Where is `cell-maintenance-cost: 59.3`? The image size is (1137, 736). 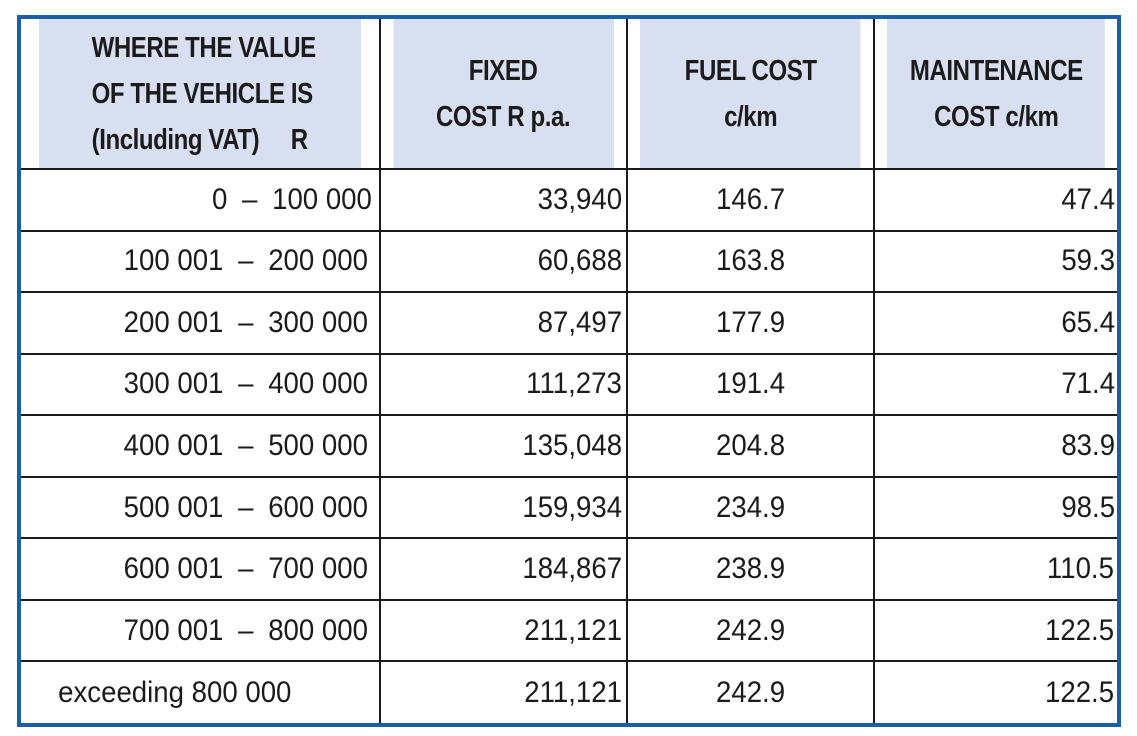 cell-maintenance-cost: 59.3 is located at coordinates (995, 261).